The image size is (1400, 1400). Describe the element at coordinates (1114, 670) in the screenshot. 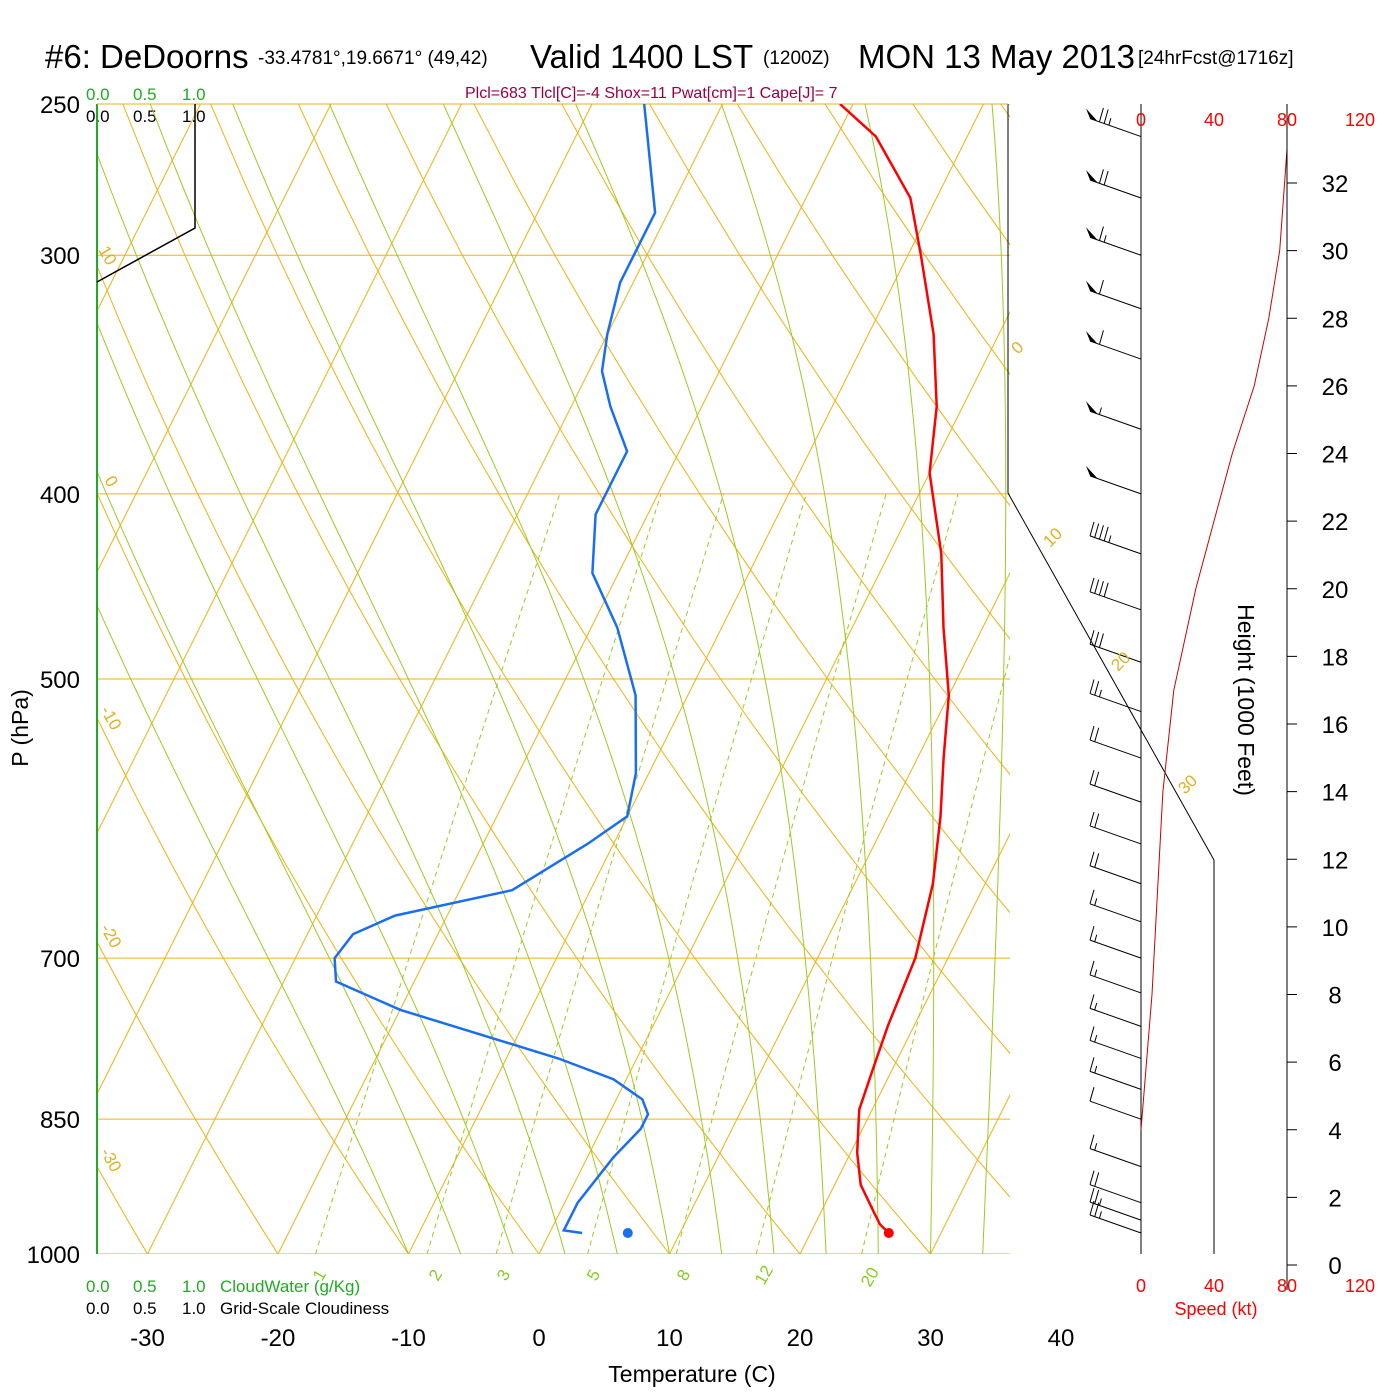

I see `wind-barbs` at that location.